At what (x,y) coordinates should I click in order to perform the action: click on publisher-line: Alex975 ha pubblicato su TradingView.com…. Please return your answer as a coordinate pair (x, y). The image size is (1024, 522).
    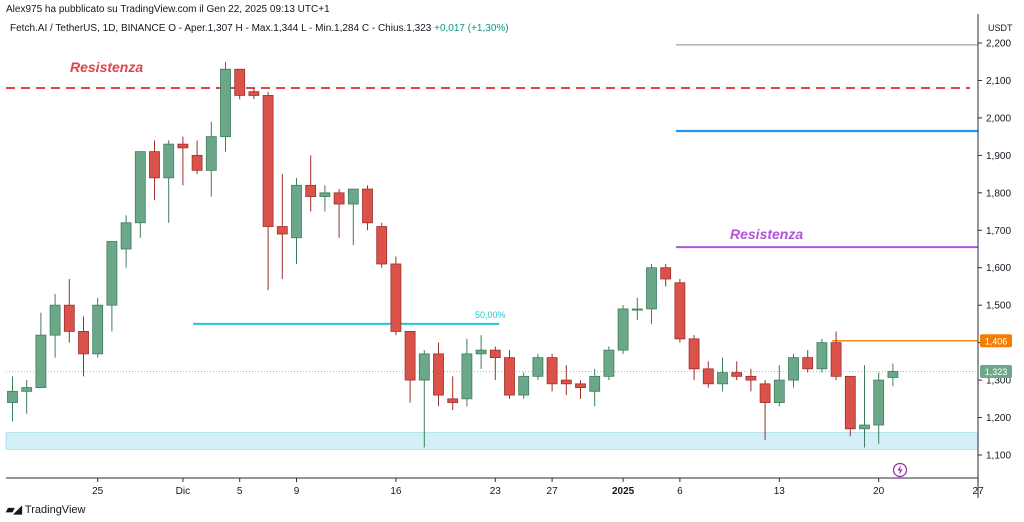
    Looking at the image, I should click on (168, 9).